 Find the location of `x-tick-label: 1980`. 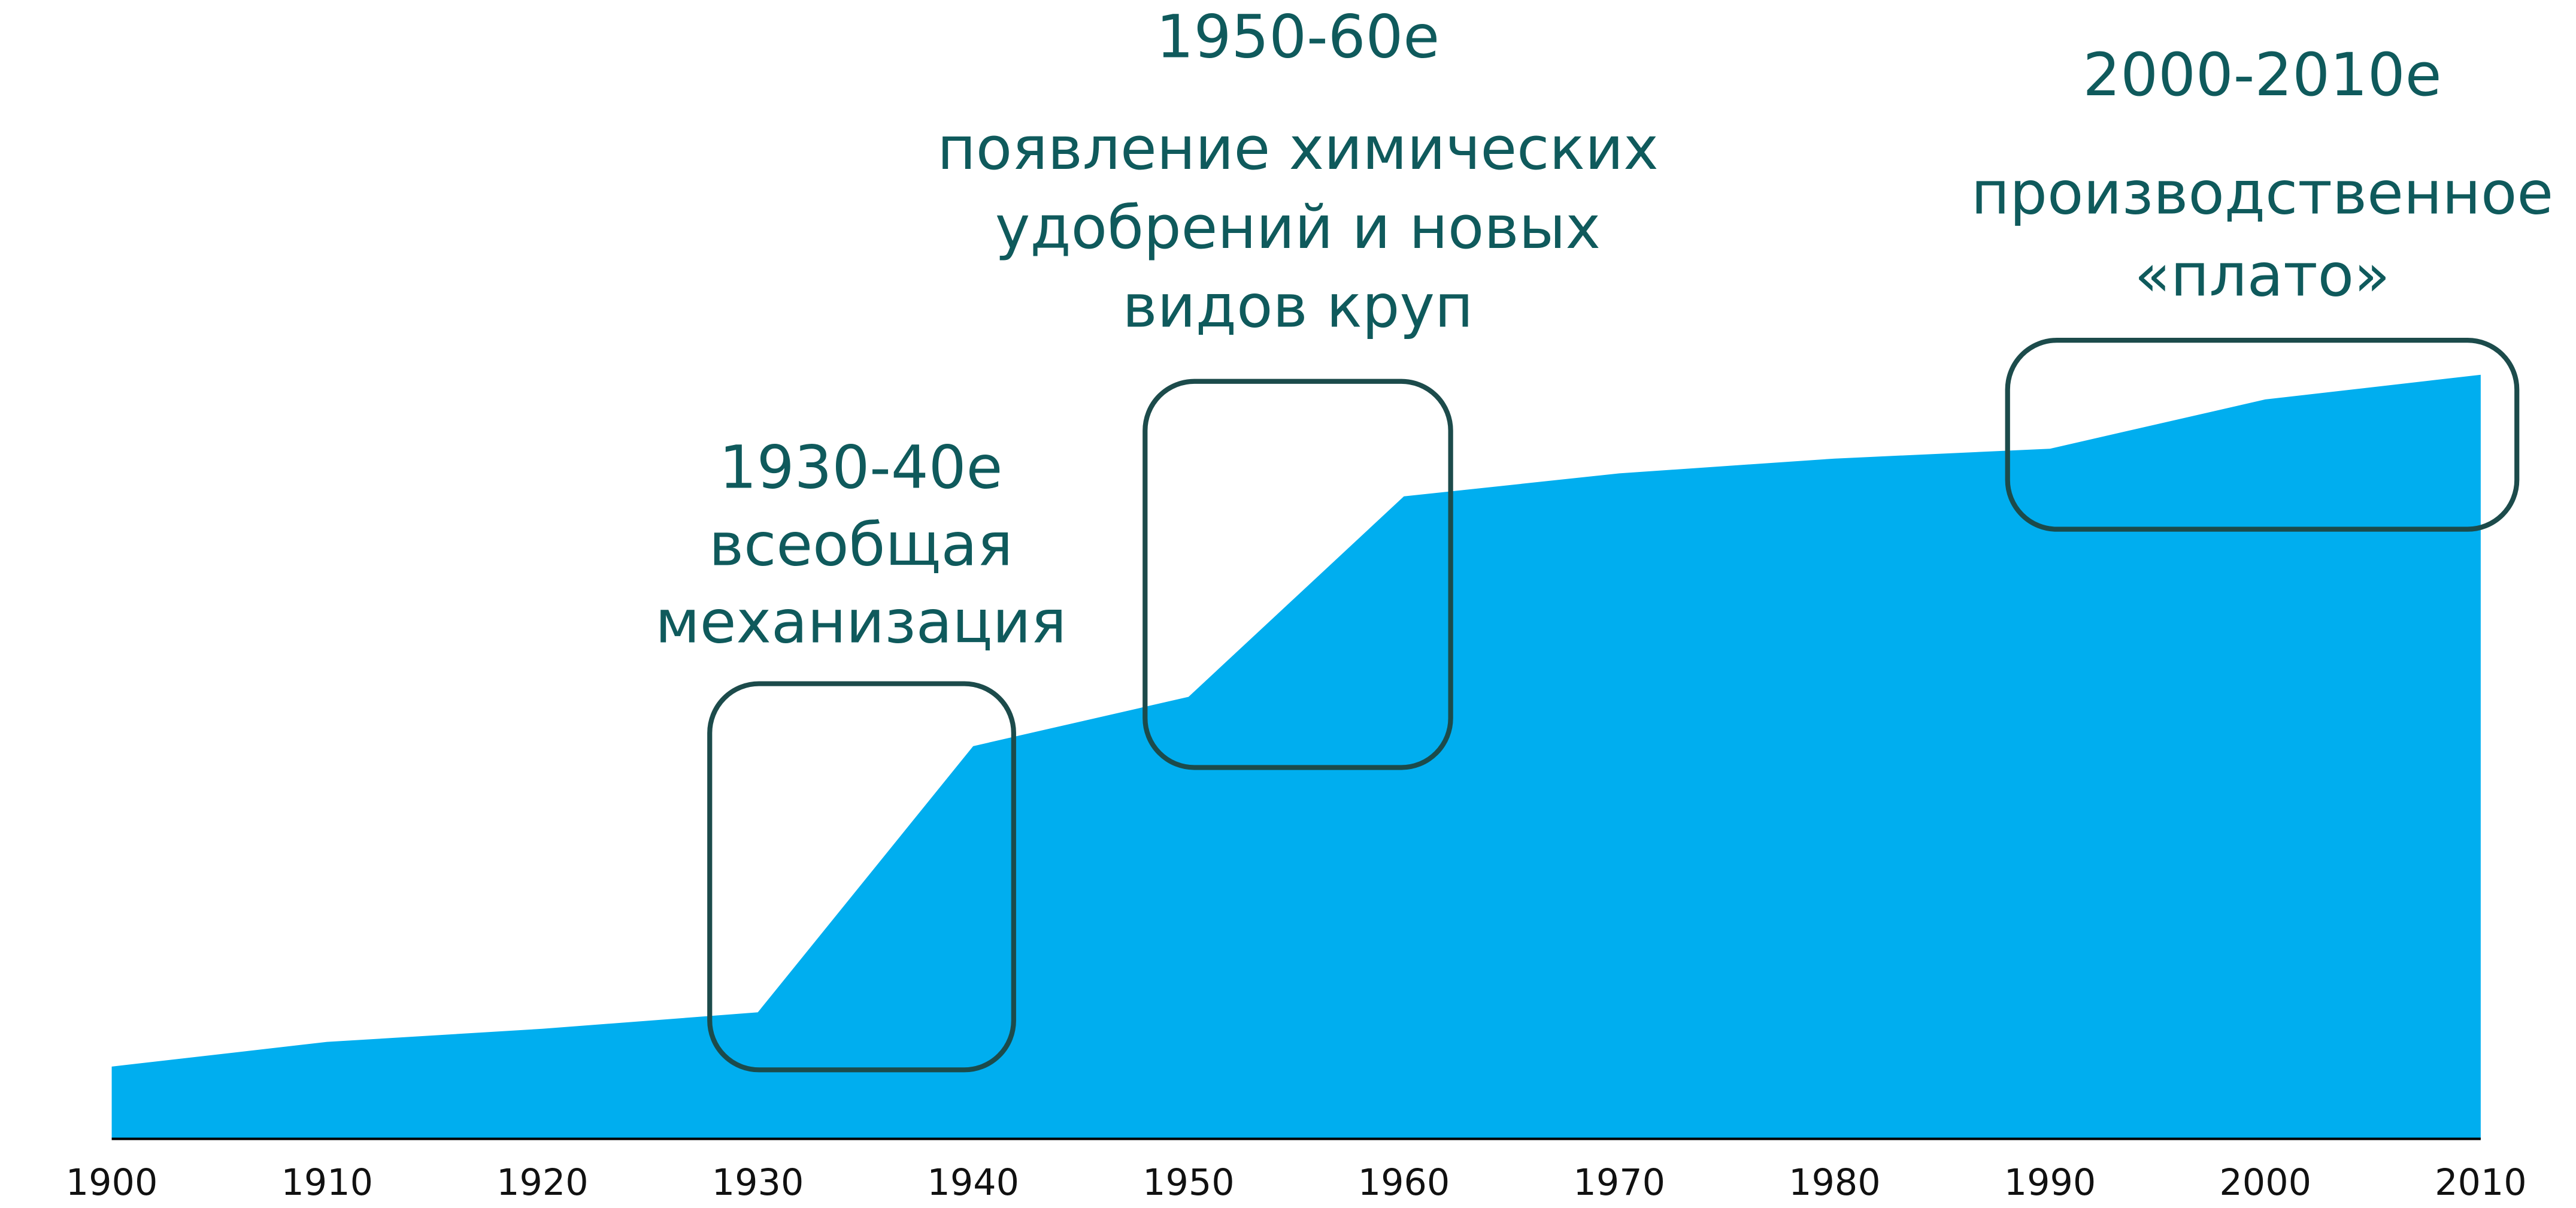

x-tick-label: 1980 is located at coordinates (1835, 1183).